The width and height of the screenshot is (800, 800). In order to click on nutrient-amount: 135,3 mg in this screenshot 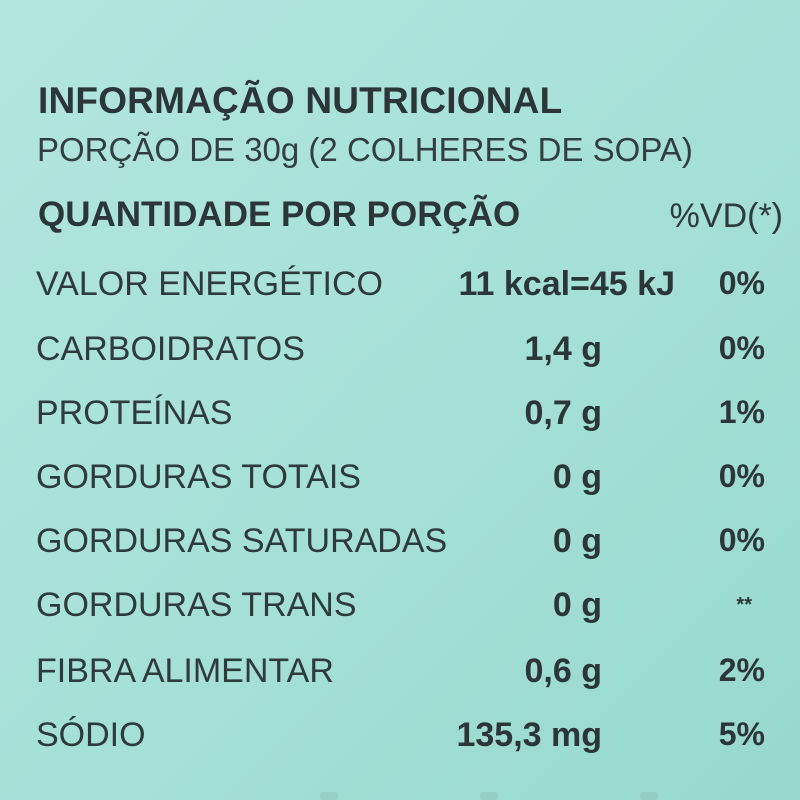, I will do `click(529, 735)`.